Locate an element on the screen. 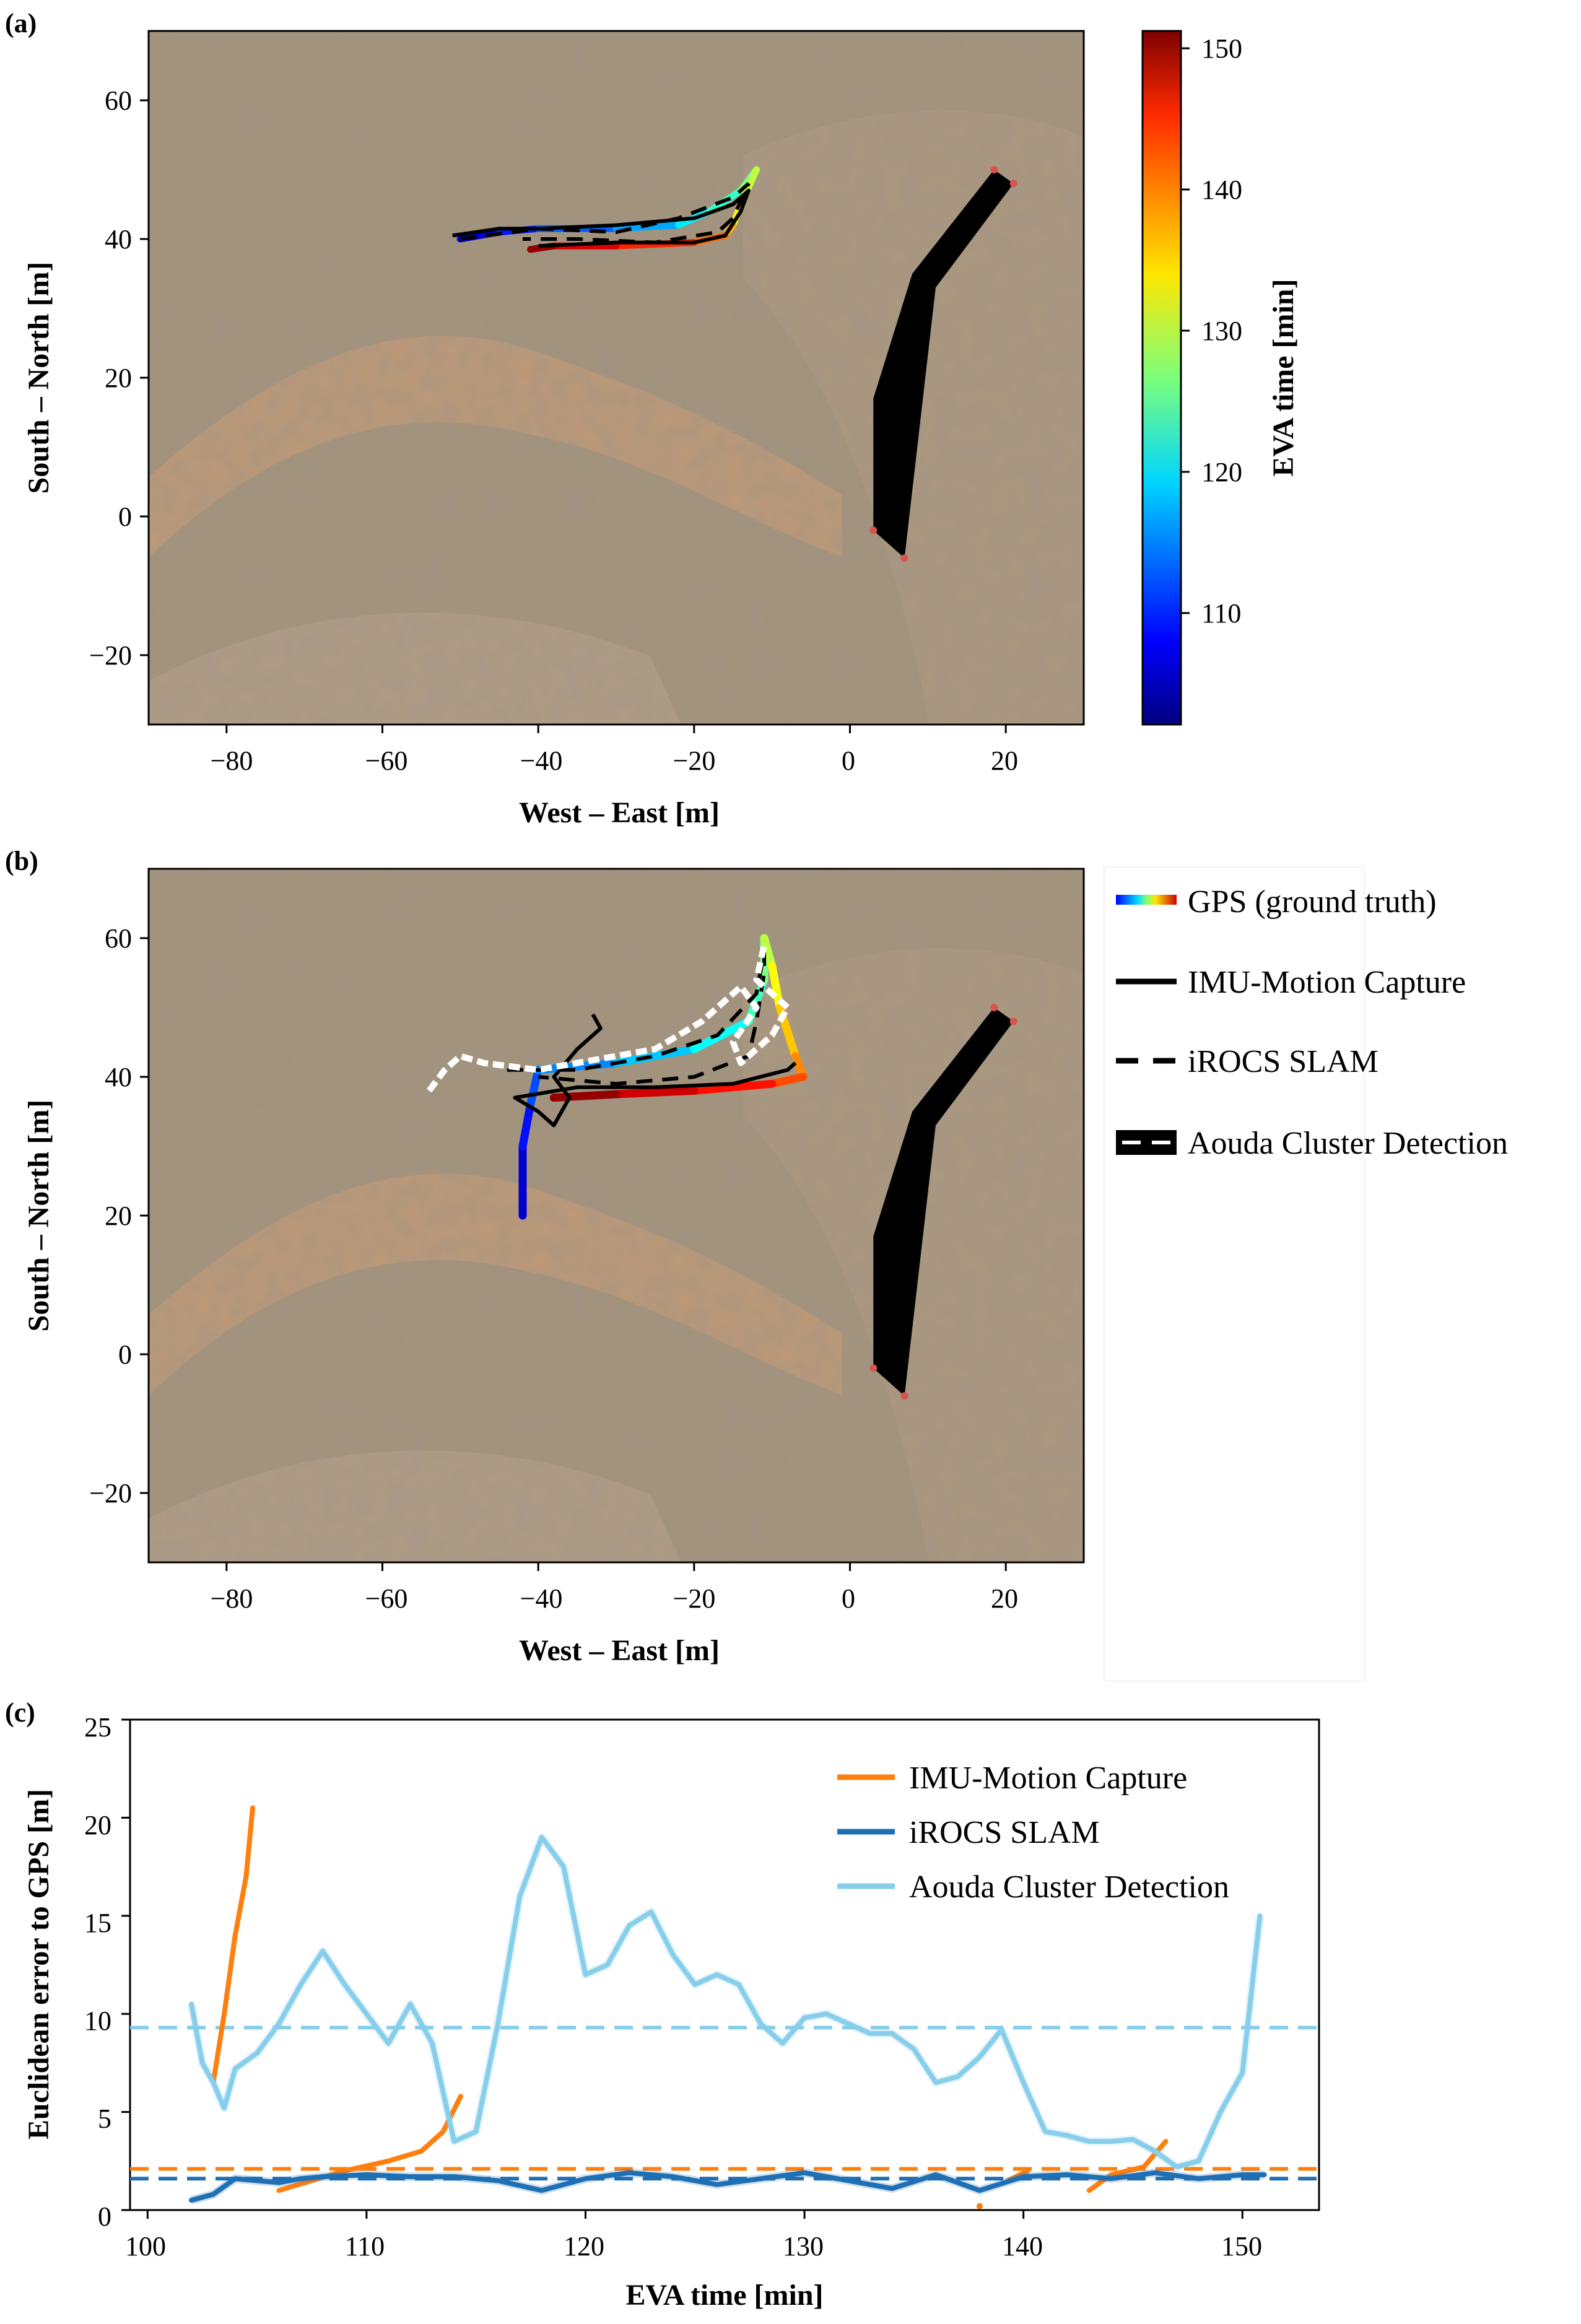 The height and width of the screenshot is (2324, 1581). panel-c-y-tick: 15 is located at coordinates (97, 1923).